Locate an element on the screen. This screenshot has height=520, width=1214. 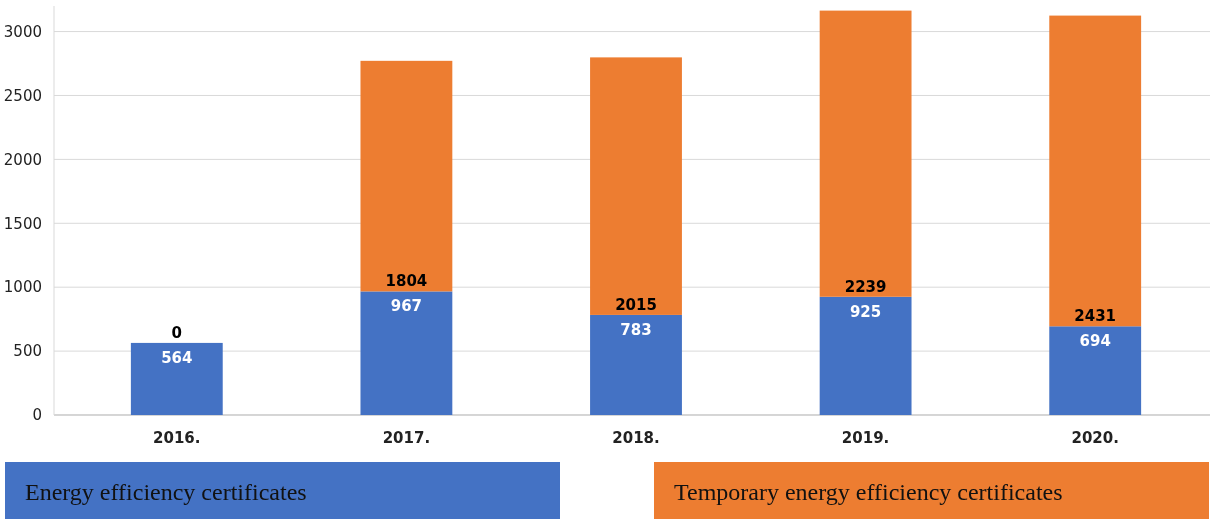
data-label: 925 is located at coordinates (865, 311).